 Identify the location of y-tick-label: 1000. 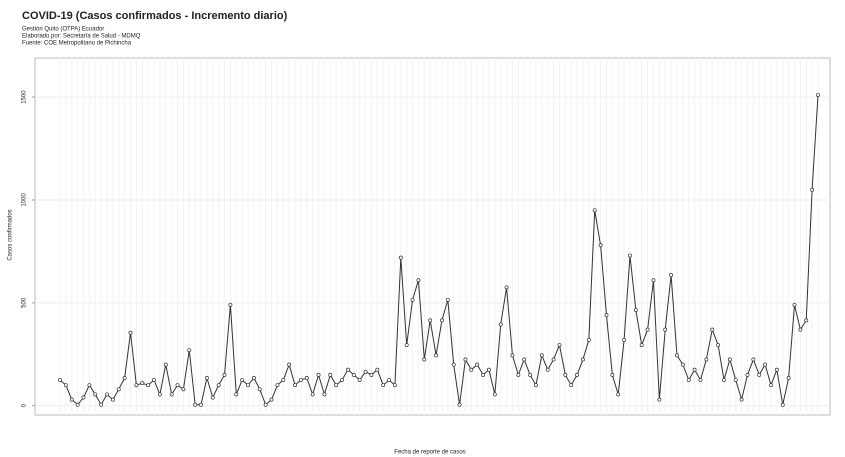
(25, 200).